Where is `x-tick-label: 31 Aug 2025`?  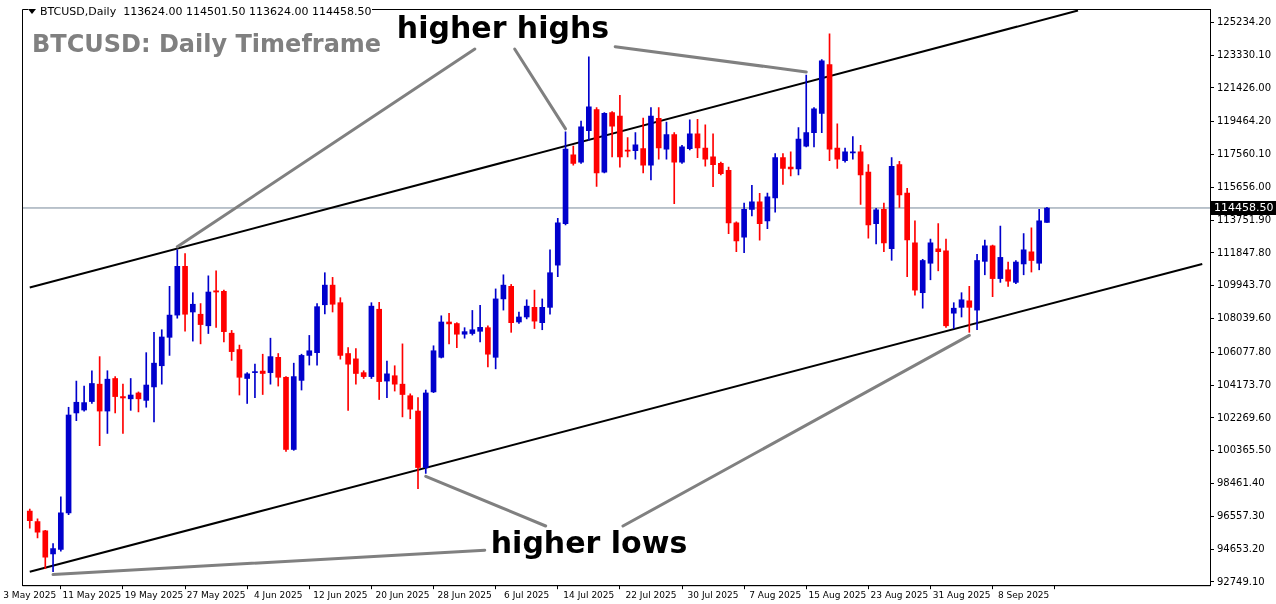 x-tick-label: 31 Aug 2025 is located at coordinates (961, 594).